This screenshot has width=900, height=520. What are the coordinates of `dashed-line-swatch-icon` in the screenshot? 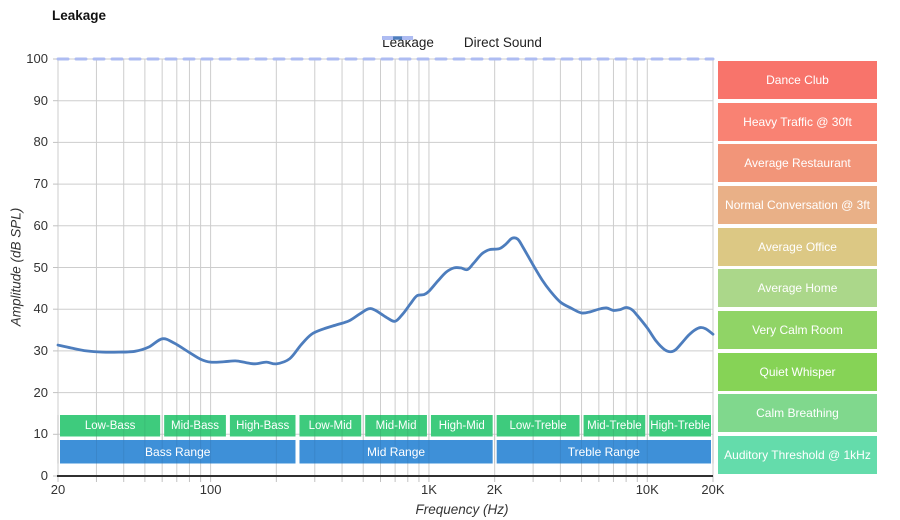 It's located at (399, 38).